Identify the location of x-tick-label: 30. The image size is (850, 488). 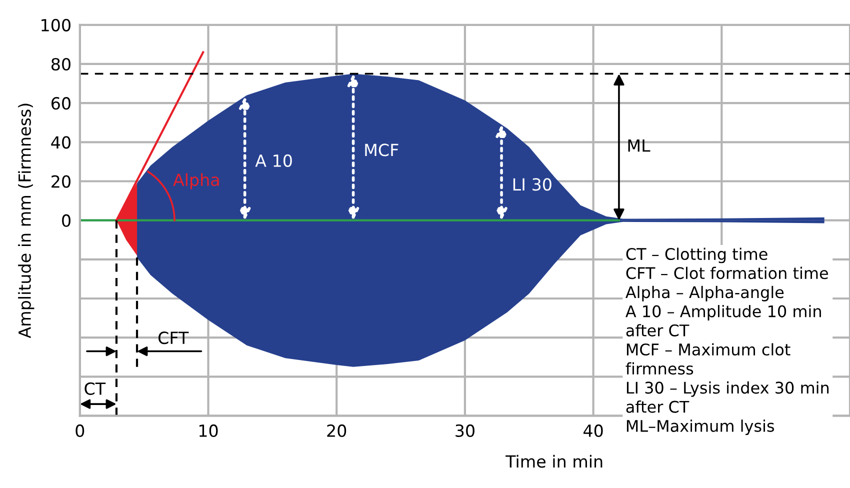
(465, 431).